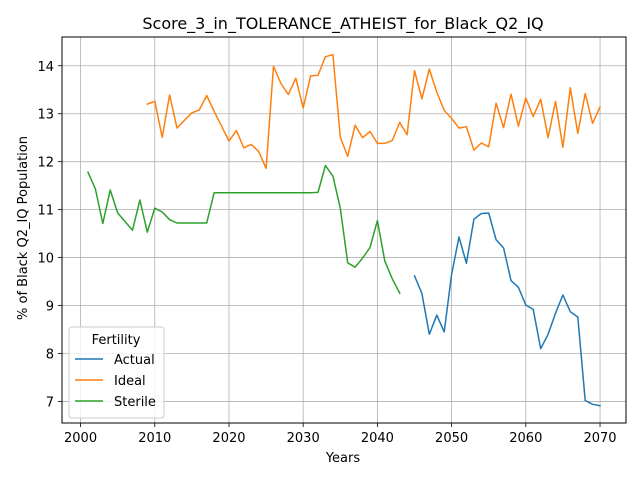 Image resolution: width=640 pixels, height=480 pixels. I want to click on y-tick-label: 10, so click(45, 259).